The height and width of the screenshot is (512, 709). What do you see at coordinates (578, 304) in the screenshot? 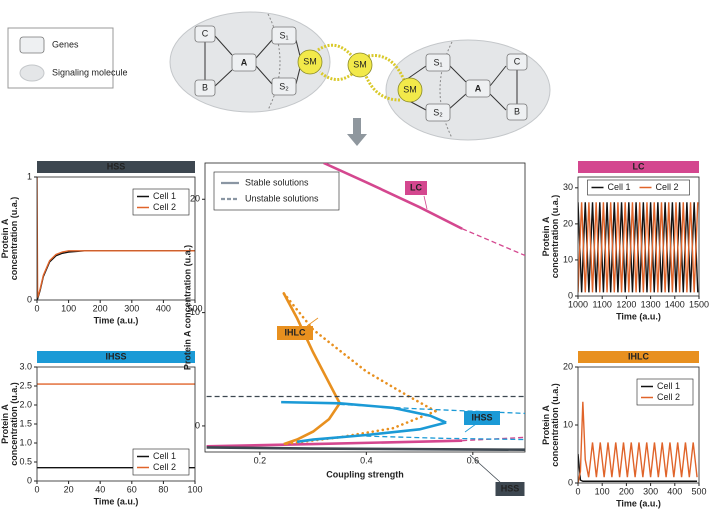
I see `x-tick-label: 1000` at bounding box center [578, 304].